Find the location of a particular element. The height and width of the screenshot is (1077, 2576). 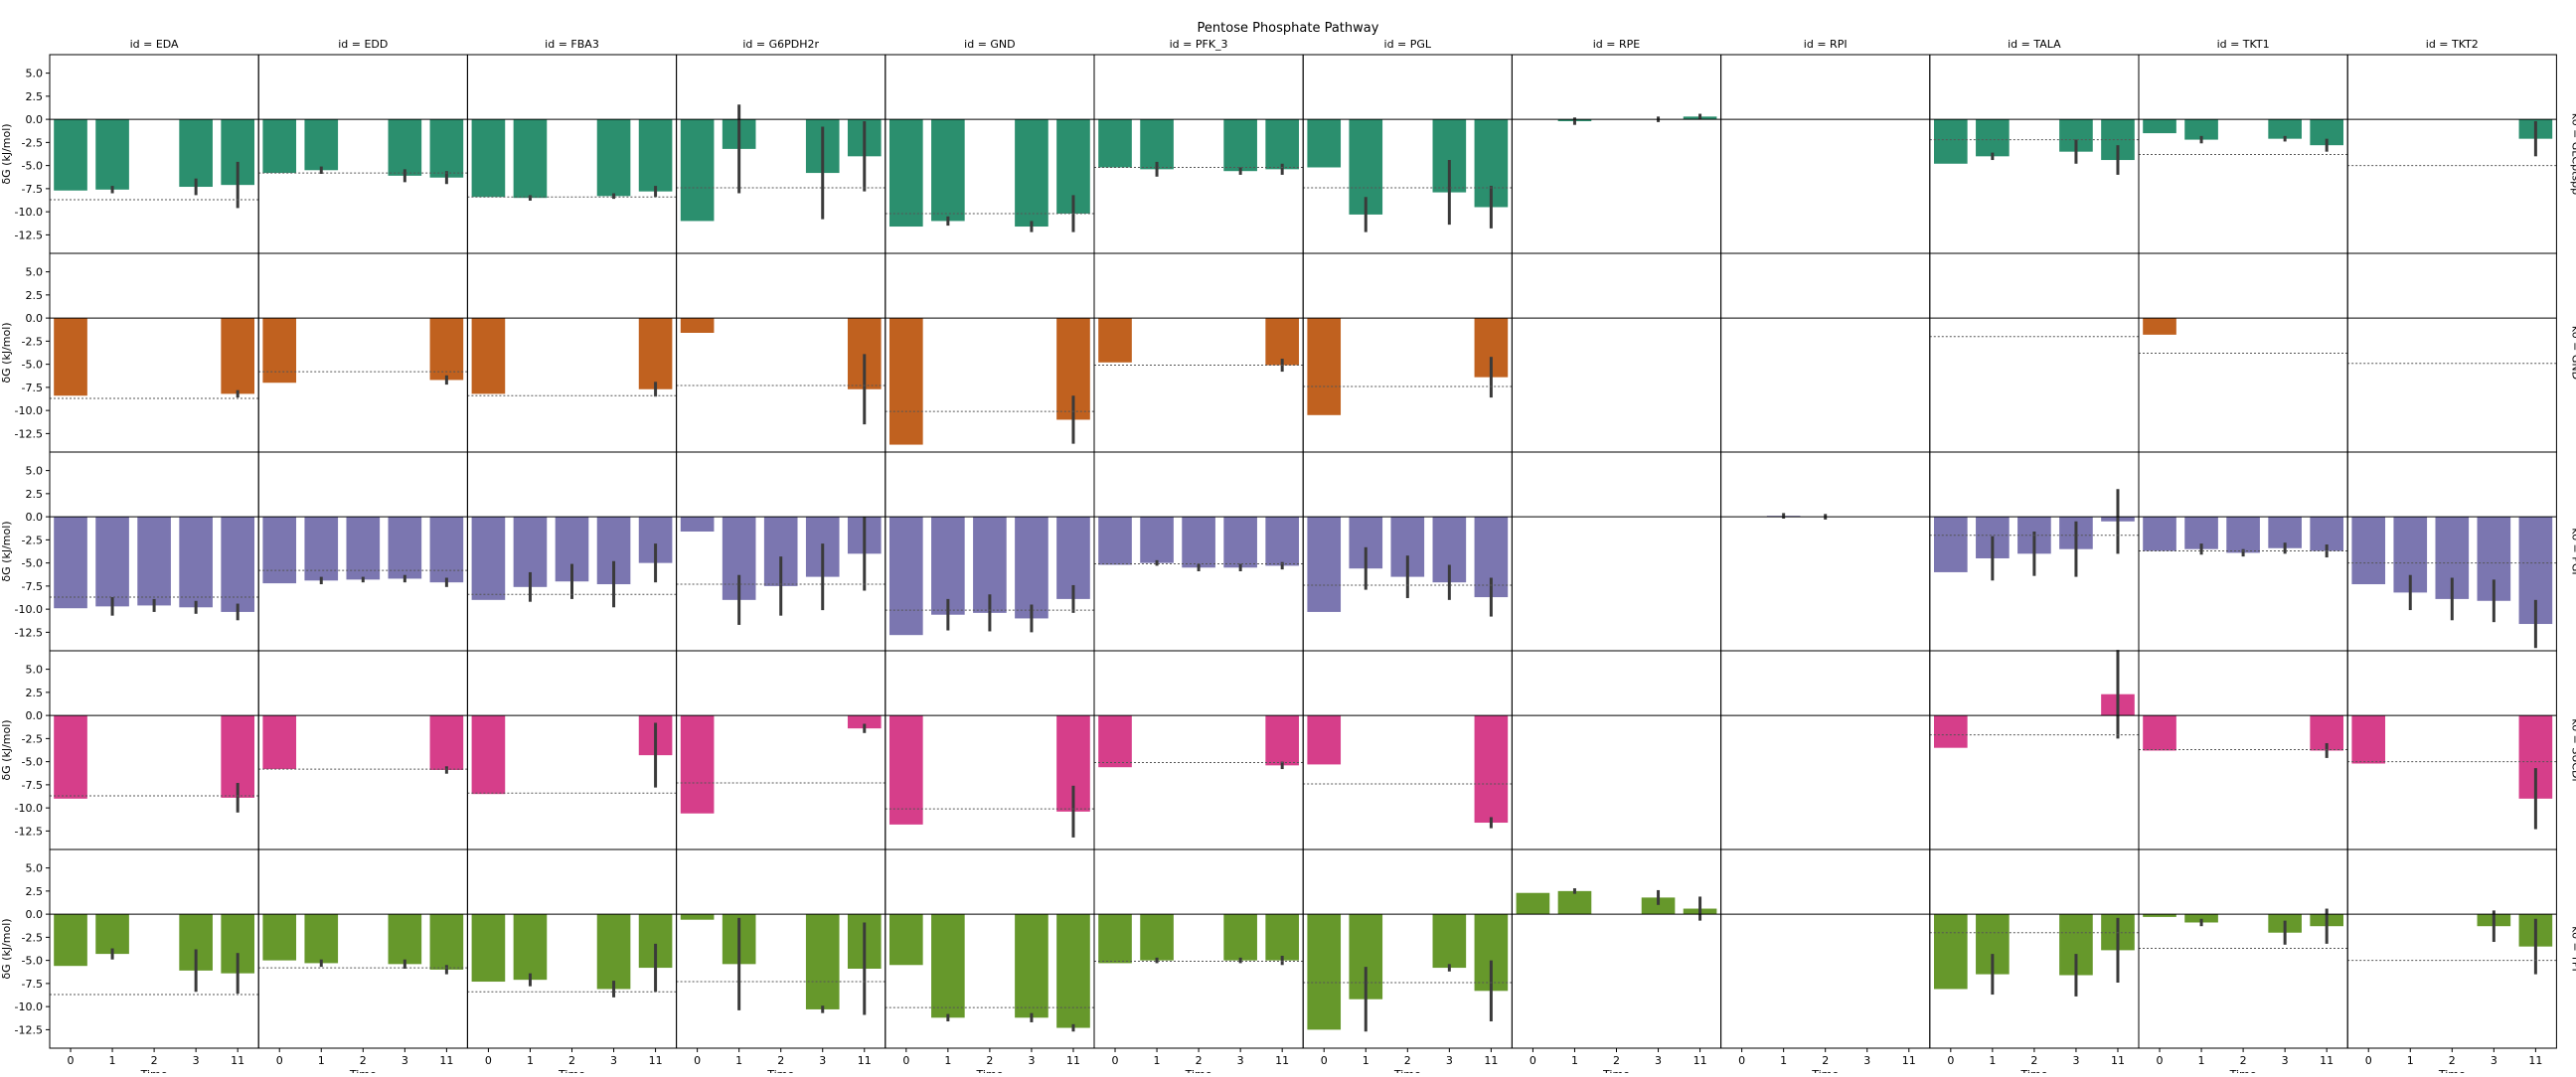

y-axis-label: δG (kJ/mol) is located at coordinates (6, 949).